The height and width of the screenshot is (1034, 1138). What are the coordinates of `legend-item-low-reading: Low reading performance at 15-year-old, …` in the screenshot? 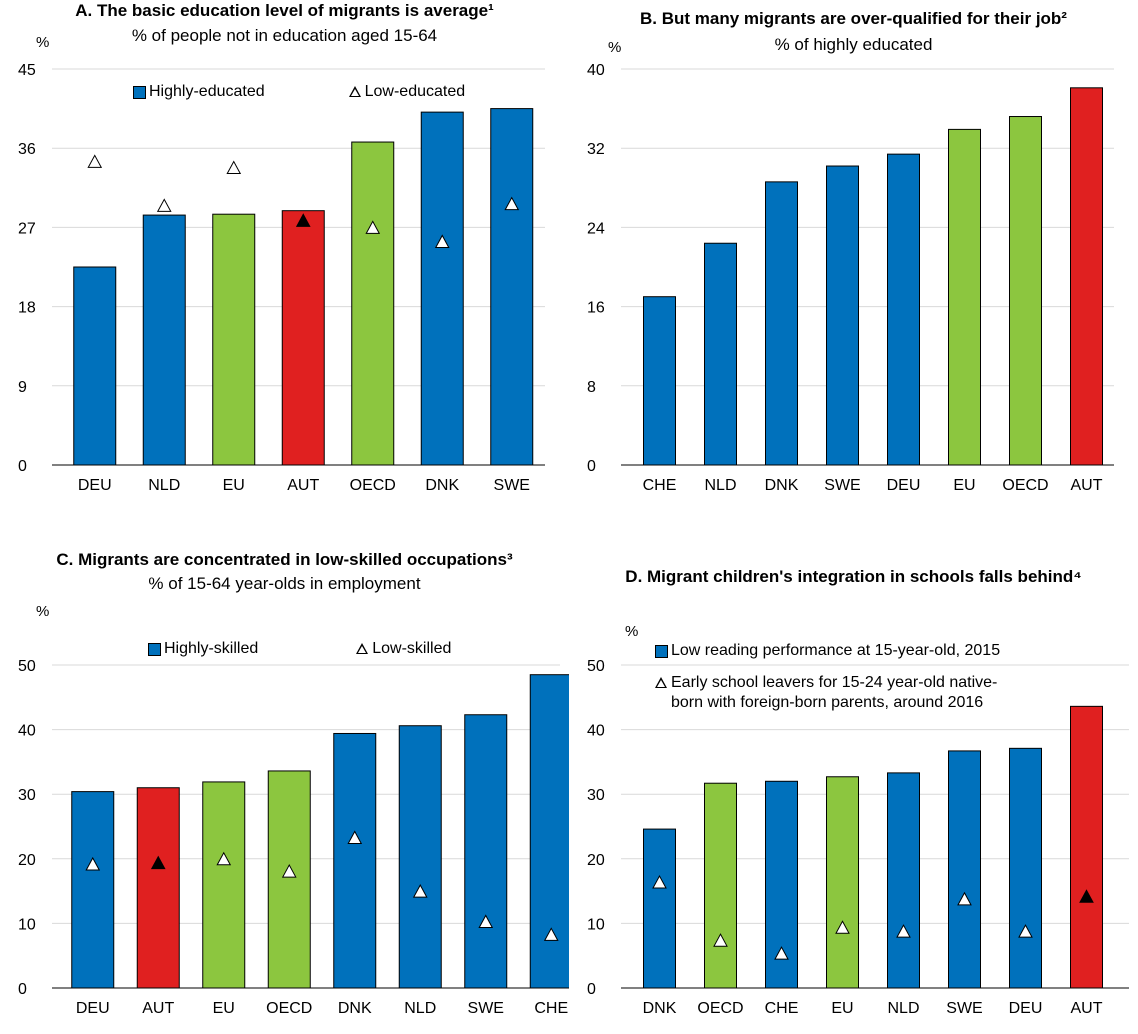 It's located at (833, 651).